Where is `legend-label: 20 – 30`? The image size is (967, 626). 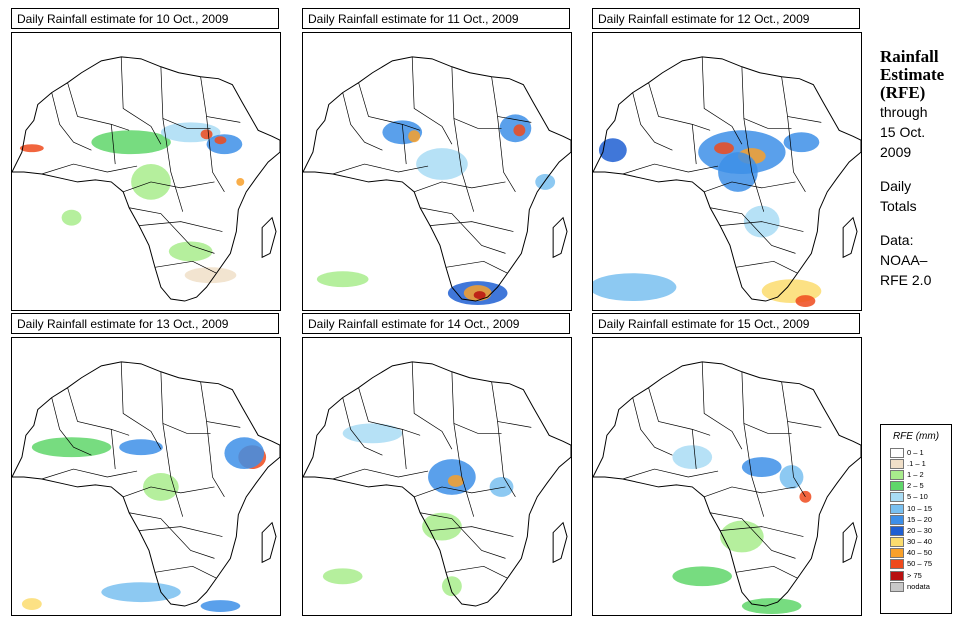
legend-label: 20 – 30 is located at coordinates (920, 530).